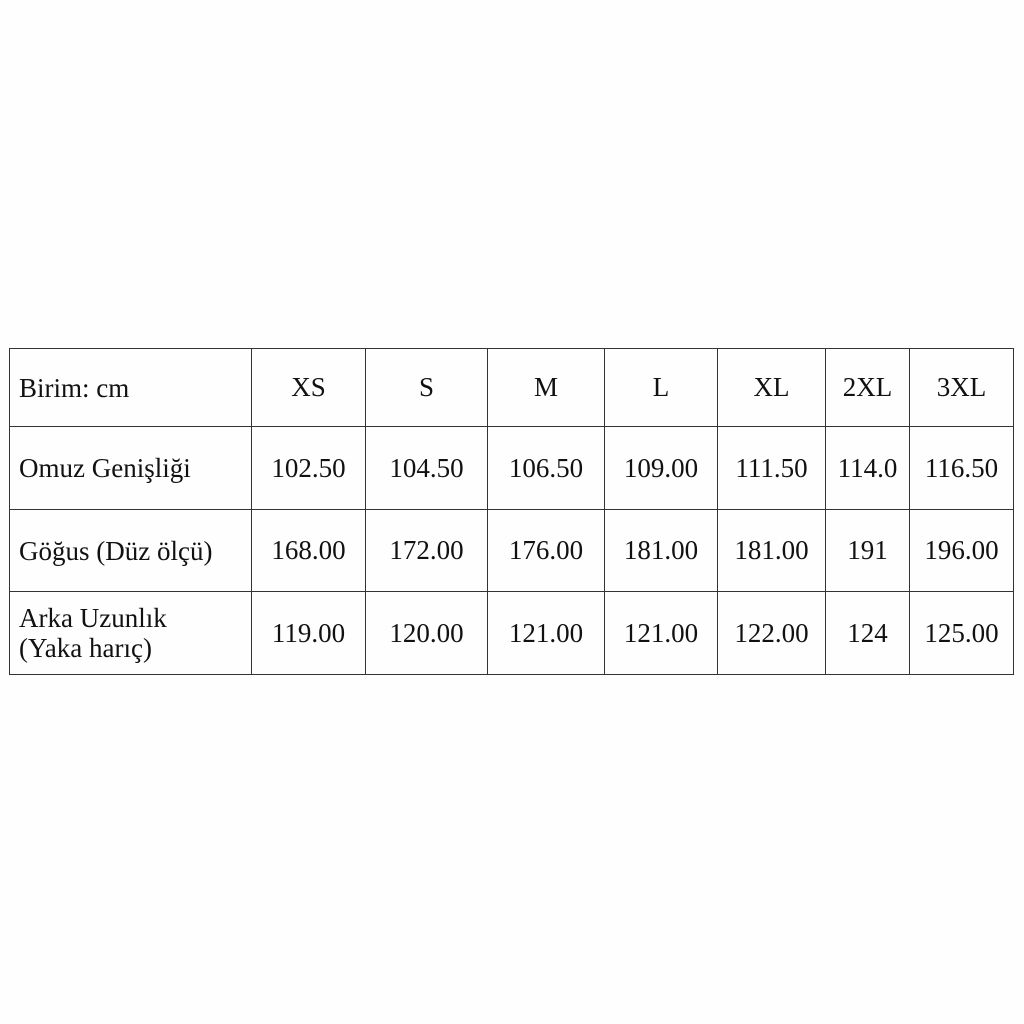 The height and width of the screenshot is (1024, 1024). I want to click on cell: 196.00, so click(961, 550).